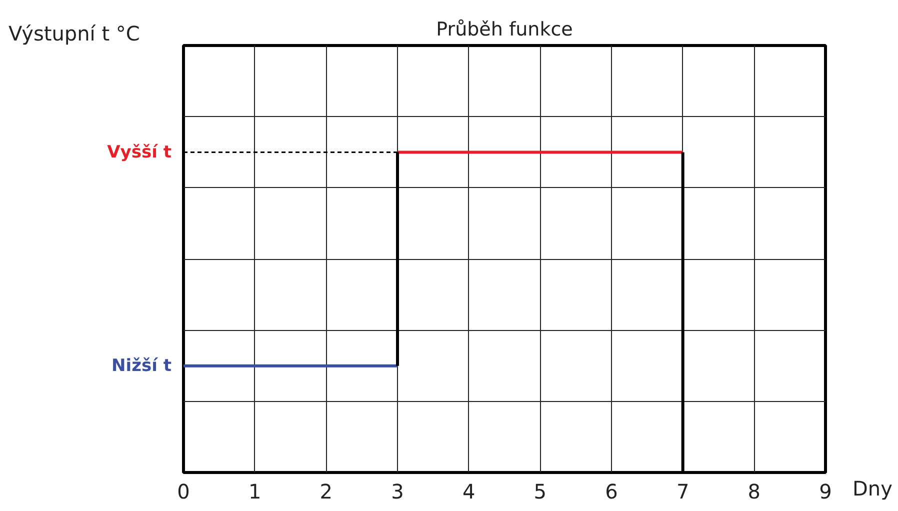  I want to click on text: Vyšší t, so click(139, 152).